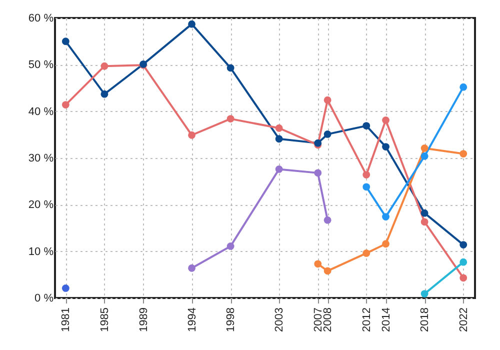 The height and width of the screenshot is (350, 500). What do you see at coordinates (231, 320) in the screenshot?
I see `x-tick-label: 1998` at bounding box center [231, 320].